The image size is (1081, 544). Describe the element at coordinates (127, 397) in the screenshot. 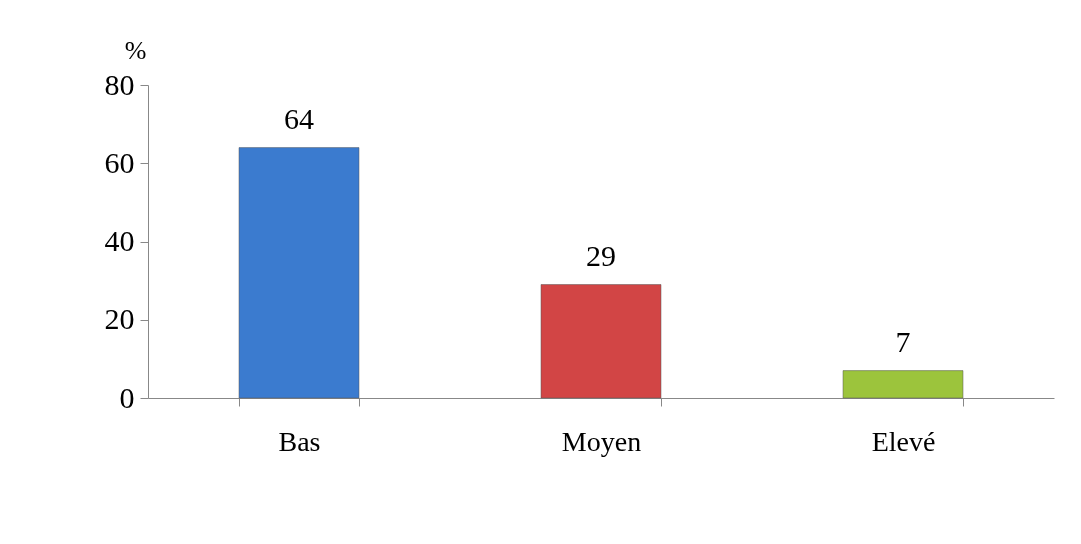

I see `y-tick-label: 0` at that location.